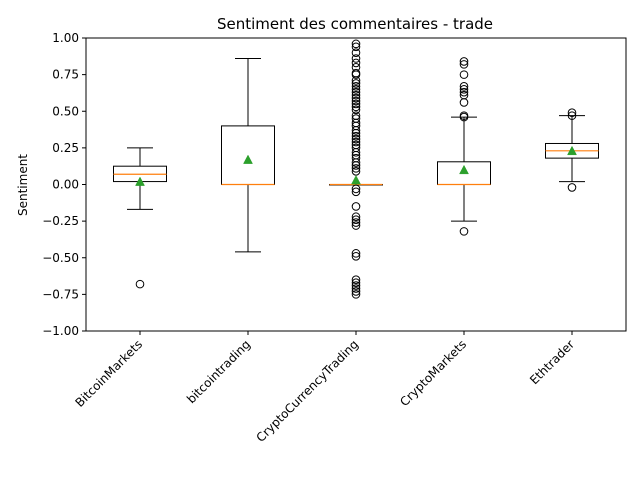 The image size is (640, 480). I want to click on x-tick-label: CryptoMarkets, so click(433, 373).